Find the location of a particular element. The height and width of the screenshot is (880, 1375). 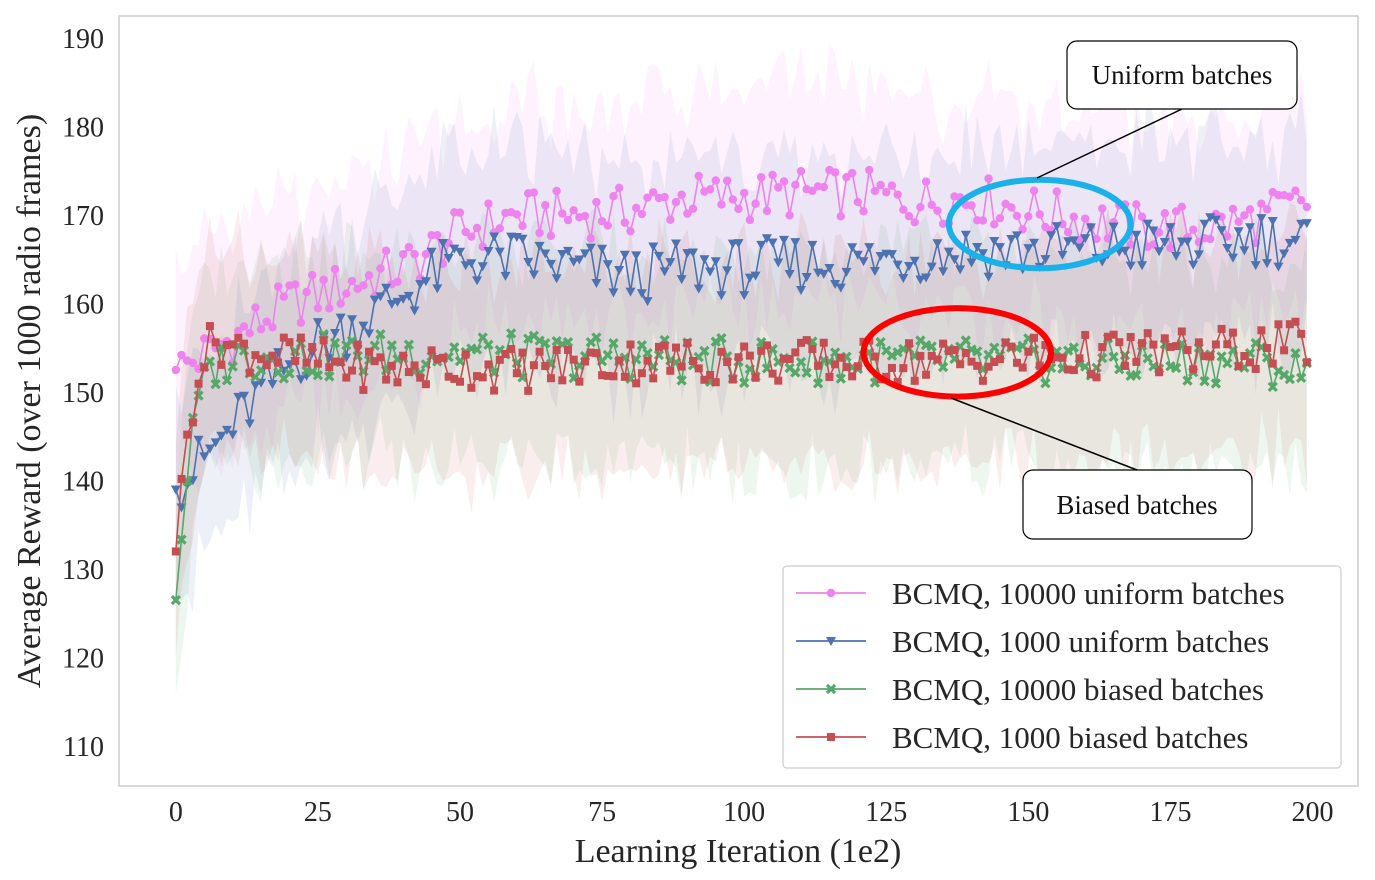

y-tick-label: 170 is located at coordinates (83, 216).